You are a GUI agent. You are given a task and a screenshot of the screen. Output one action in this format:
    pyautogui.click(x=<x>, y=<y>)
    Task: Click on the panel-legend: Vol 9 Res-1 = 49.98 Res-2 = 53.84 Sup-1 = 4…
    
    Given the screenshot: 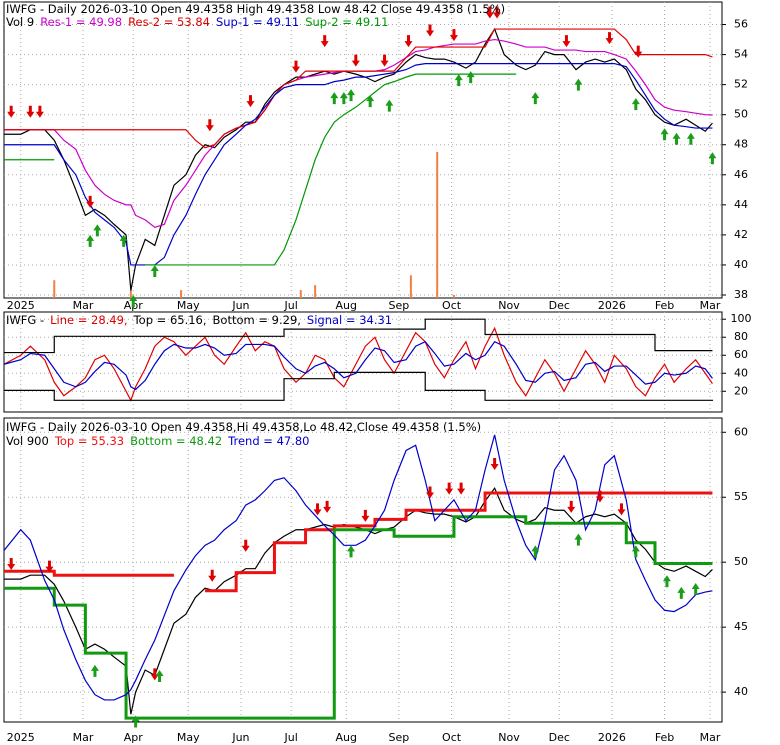 What is the action you would take?
    pyautogui.click(x=197, y=22)
    